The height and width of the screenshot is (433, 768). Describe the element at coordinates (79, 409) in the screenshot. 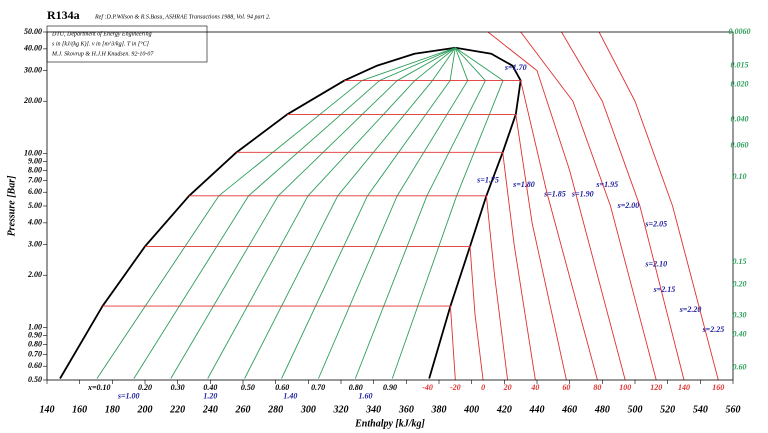

I see `x-tick-label: 160` at that location.